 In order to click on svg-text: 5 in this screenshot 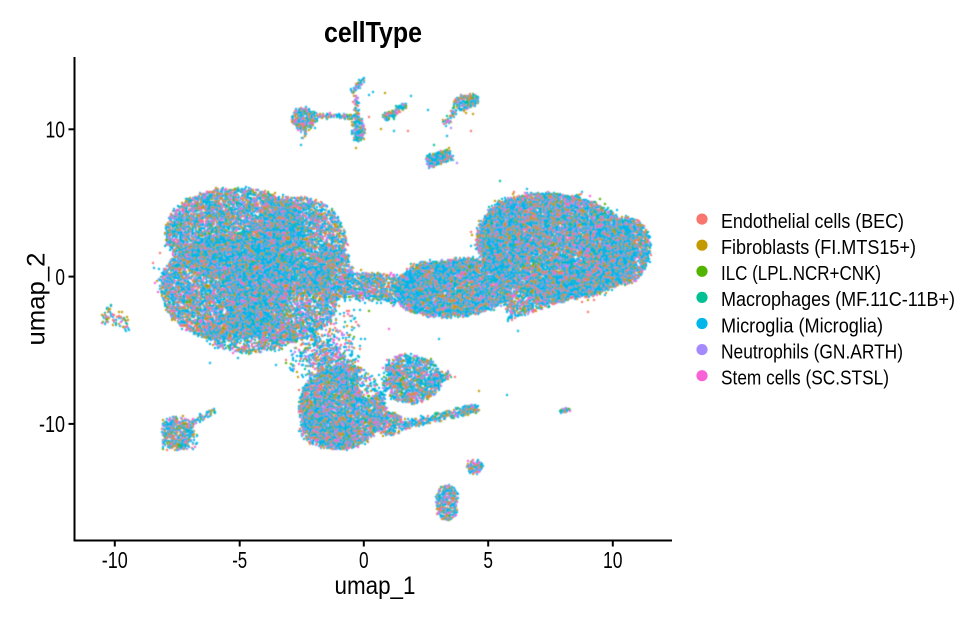, I will do `click(488, 560)`.